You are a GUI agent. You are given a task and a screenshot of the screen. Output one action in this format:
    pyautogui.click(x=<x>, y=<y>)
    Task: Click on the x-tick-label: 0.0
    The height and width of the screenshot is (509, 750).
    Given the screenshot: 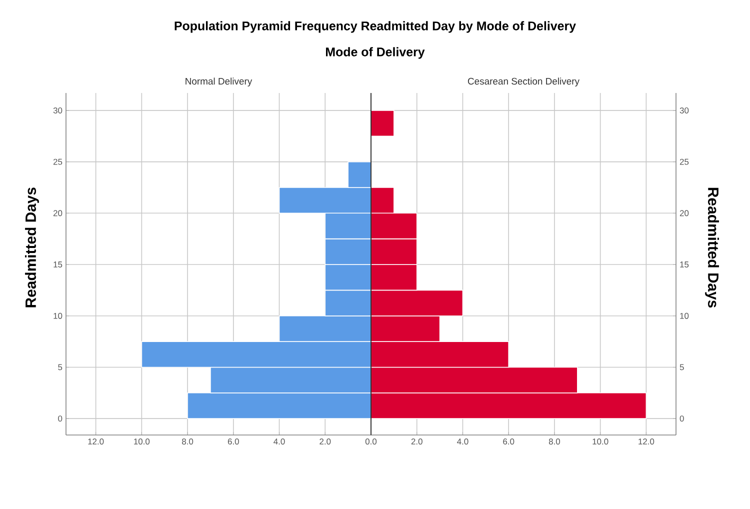 What is the action you would take?
    pyautogui.click(x=371, y=441)
    